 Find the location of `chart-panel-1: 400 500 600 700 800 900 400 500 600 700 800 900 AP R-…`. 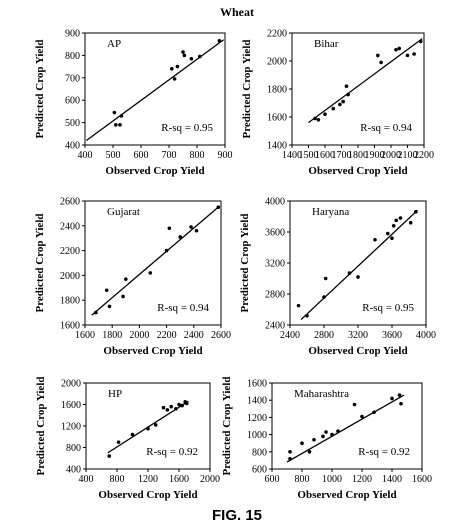

chart-panel-1: 400 500 600 700 800 900 400 500 600 700 800 900 AP R-… is located at coordinates (133, 103).